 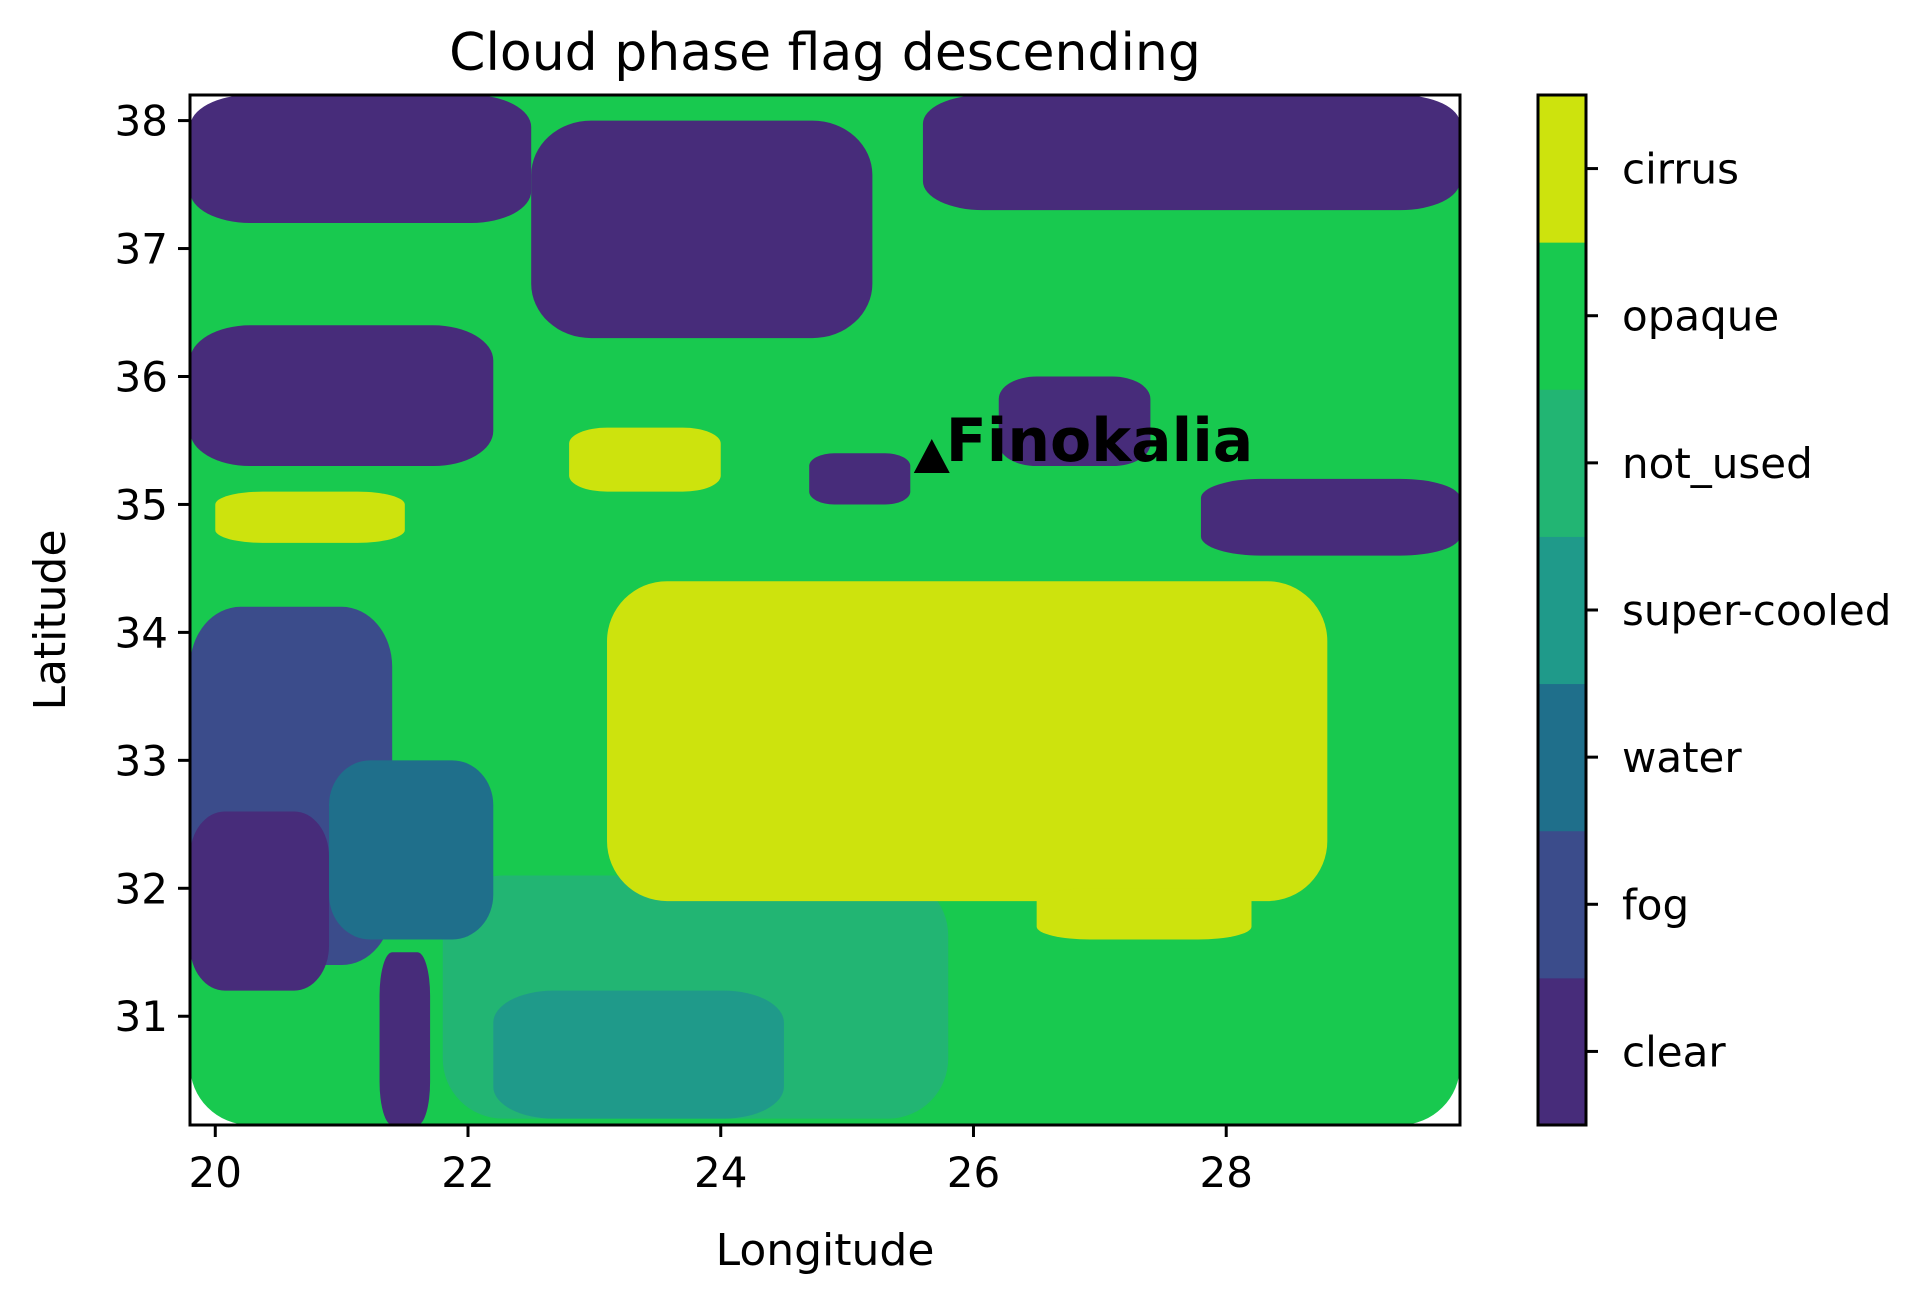 What do you see at coordinates (720, 1172) in the screenshot?
I see `x-tick-label: 24` at bounding box center [720, 1172].